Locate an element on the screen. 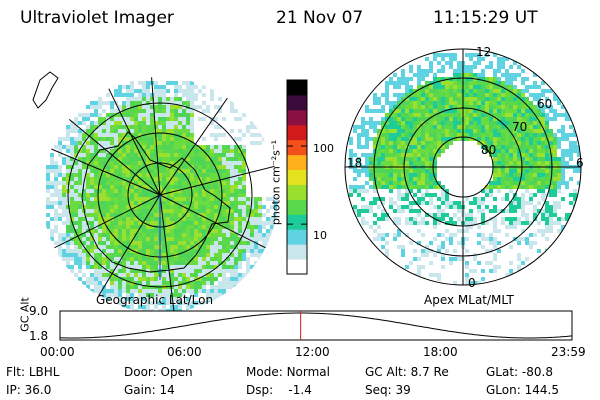 Image resolution: width=600 pixels, height=400 pixels. mlt-12-label: 12 is located at coordinates (484, 52).